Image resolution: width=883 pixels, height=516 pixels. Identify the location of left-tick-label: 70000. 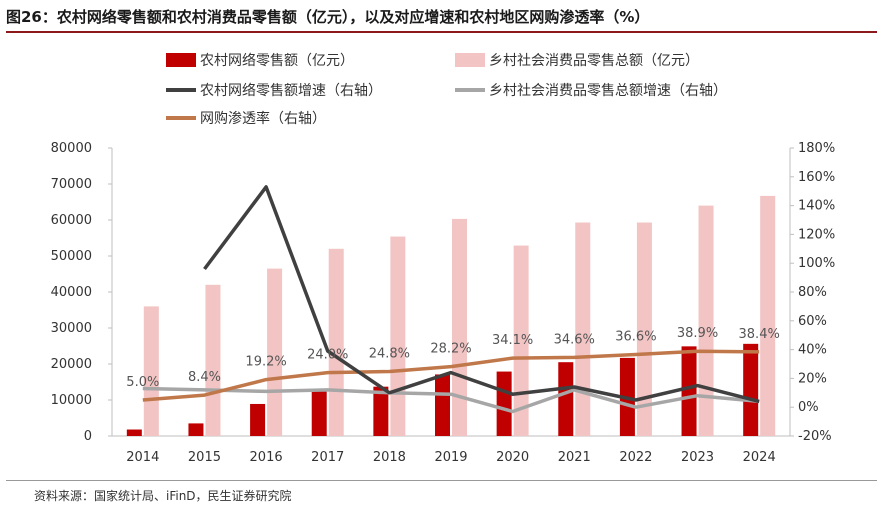
(71, 184).